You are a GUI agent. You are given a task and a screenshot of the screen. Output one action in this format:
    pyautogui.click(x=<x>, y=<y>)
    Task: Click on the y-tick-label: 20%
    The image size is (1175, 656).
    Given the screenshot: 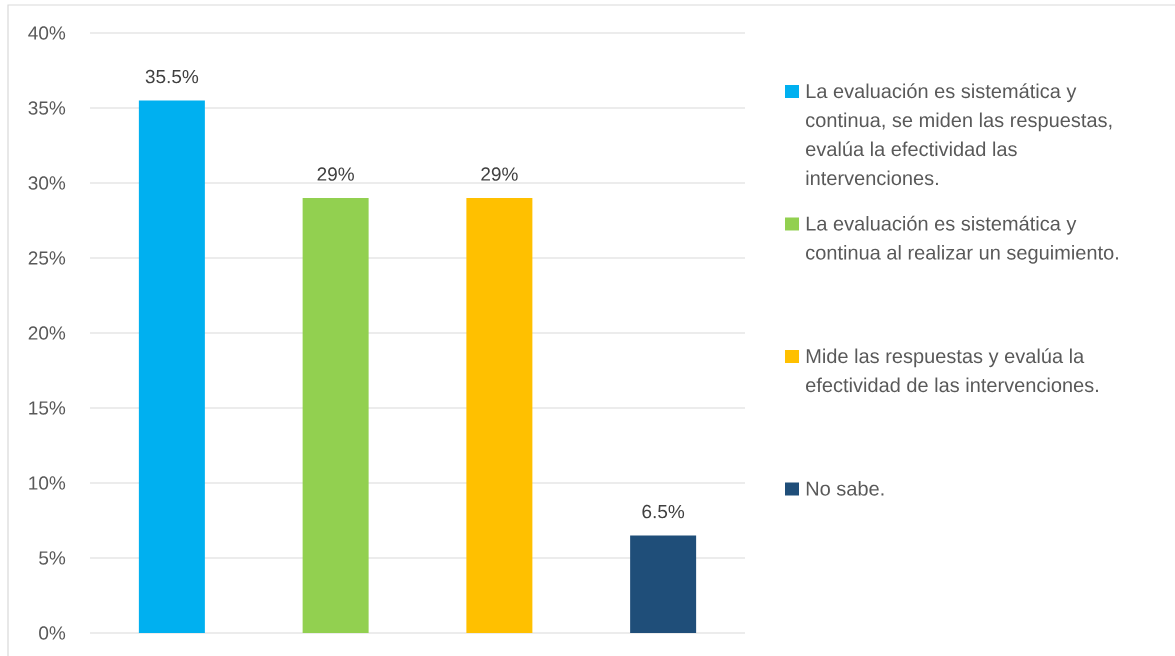 What is the action you would take?
    pyautogui.click(x=47, y=333)
    